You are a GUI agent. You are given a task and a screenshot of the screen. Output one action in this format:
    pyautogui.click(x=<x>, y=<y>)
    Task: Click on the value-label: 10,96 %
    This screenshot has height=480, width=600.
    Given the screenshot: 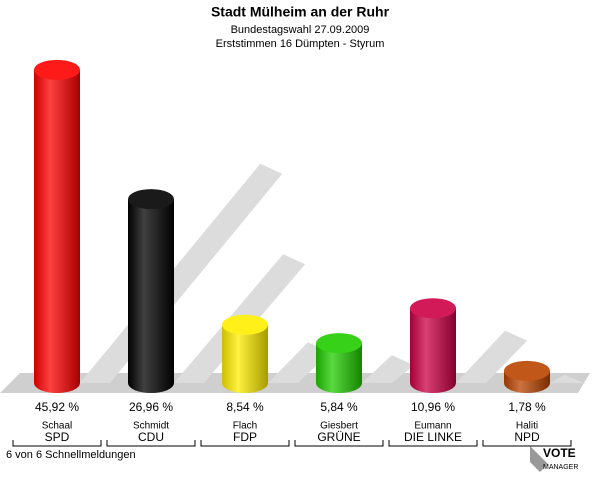 What is the action you would take?
    pyautogui.click(x=433, y=407)
    